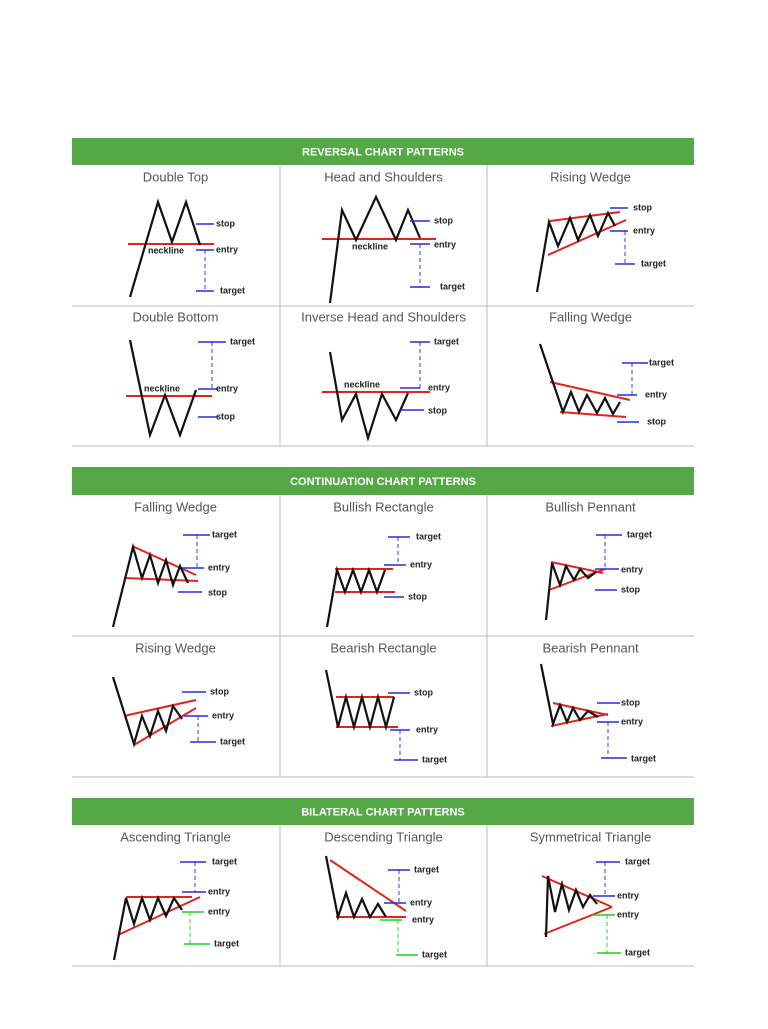 The width and height of the screenshot is (768, 1029). Describe the element at coordinates (383, 836) in the screenshot. I see `pattern-name: Descending Triangle` at that location.